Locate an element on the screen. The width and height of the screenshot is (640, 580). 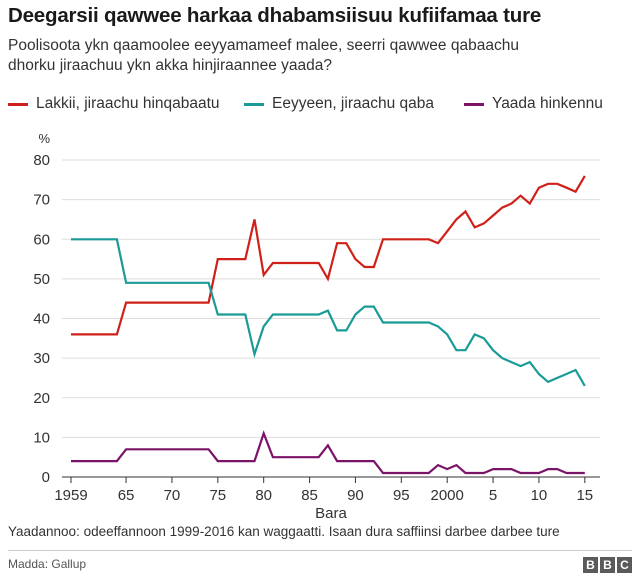
y-tick-label: 80 is located at coordinates (41, 160).